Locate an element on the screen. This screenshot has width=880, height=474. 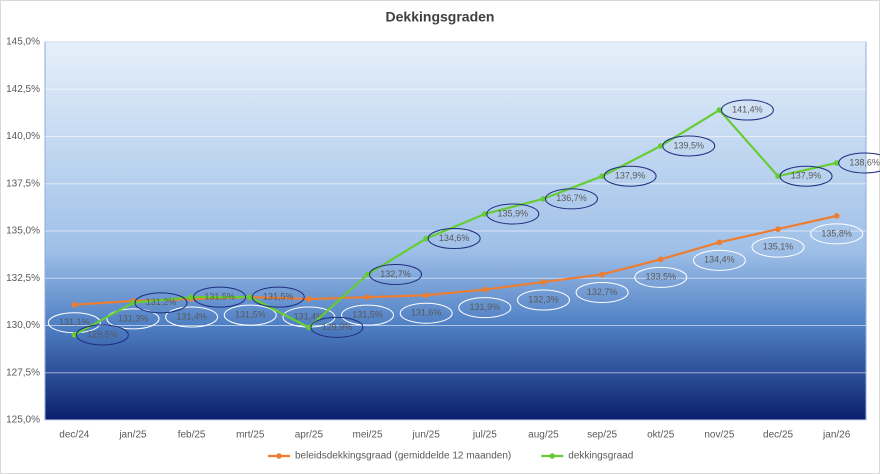
x-tick-label: okt/25 is located at coordinates (661, 435).